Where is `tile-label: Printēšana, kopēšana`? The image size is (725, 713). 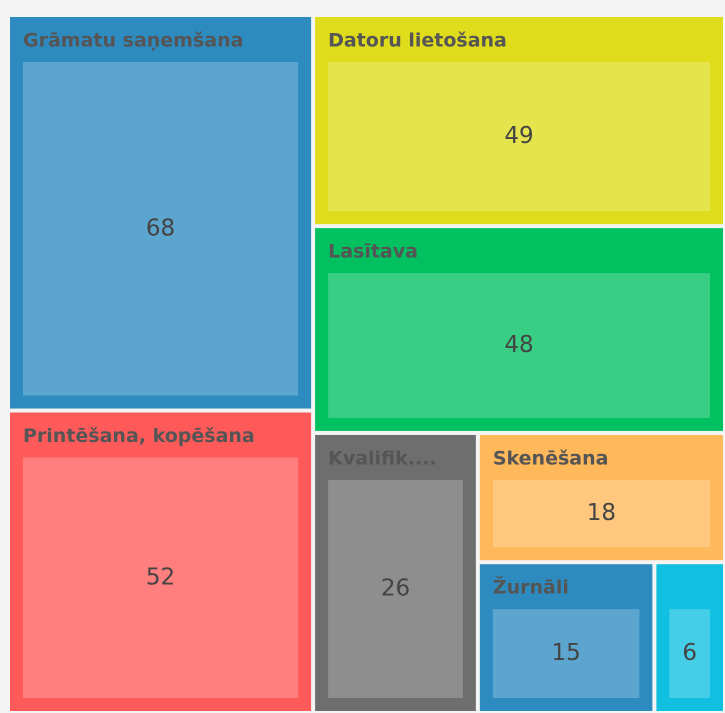 tile-label: Printēšana, kopēšana is located at coordinates (139, 436).